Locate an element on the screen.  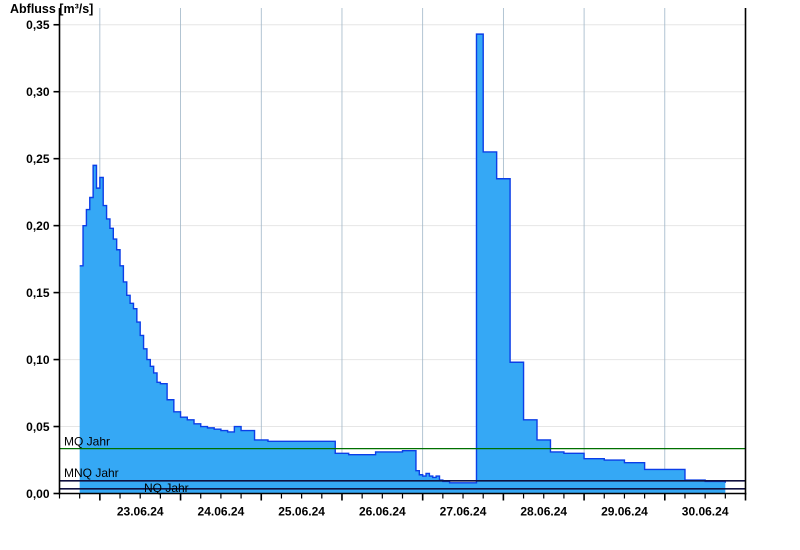
x-axis-tick-label: 28.06.24 is located at coordinates (543, 512).